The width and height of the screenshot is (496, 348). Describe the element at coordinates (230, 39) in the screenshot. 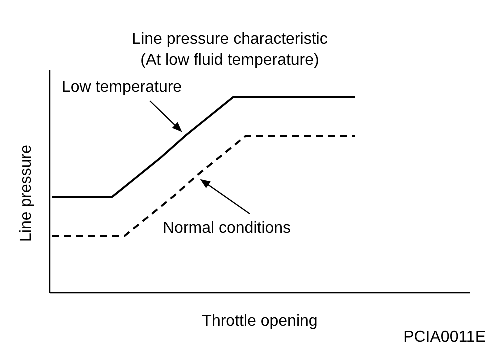

I see `chart-title: Line pressure characteristic` at that location.